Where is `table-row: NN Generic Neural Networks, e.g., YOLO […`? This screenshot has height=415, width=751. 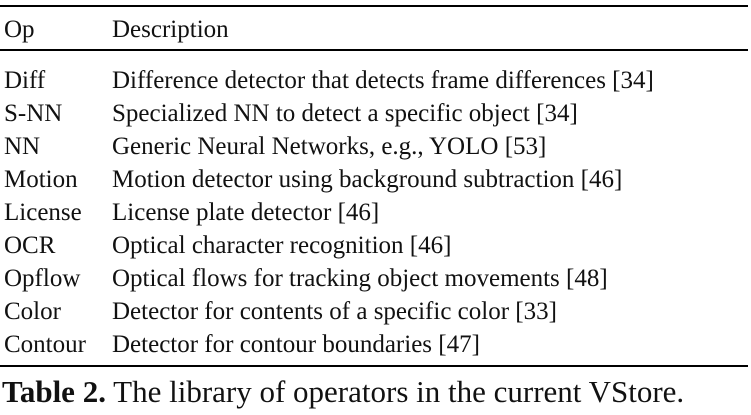 table-row: NN Generic Neural Networks, e.g., YOLO [… is located at coordinates (374, 146).